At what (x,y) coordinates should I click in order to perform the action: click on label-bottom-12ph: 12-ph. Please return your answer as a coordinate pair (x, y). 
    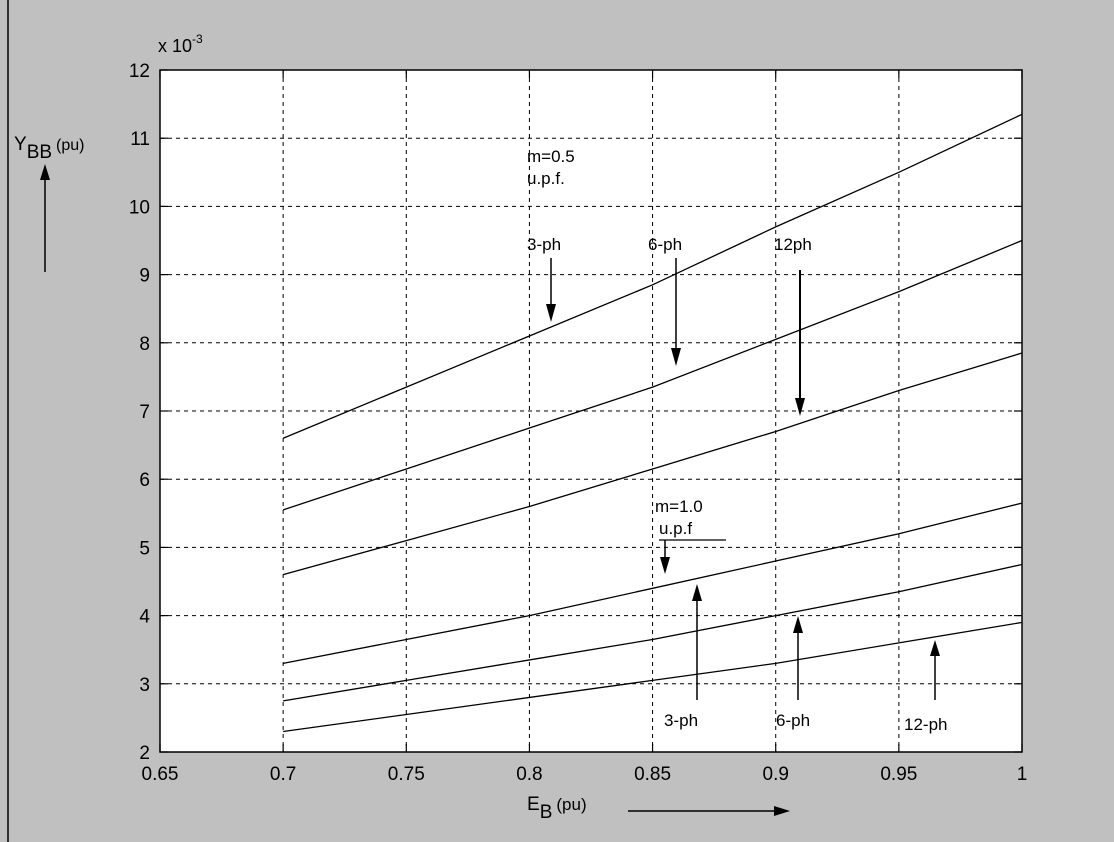
    Looking at the image, I should click on (925, 724).